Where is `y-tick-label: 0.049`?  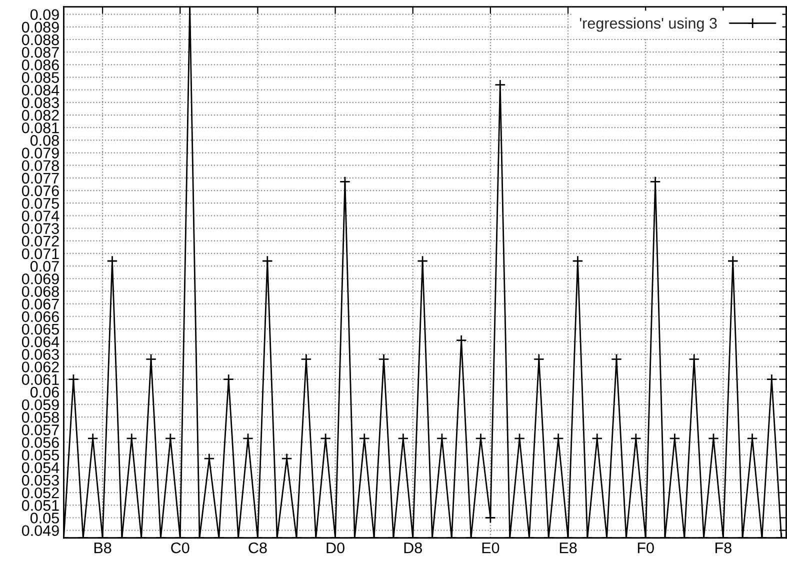
y-tick-label: 0.049 is located at coordinates (40, 530).